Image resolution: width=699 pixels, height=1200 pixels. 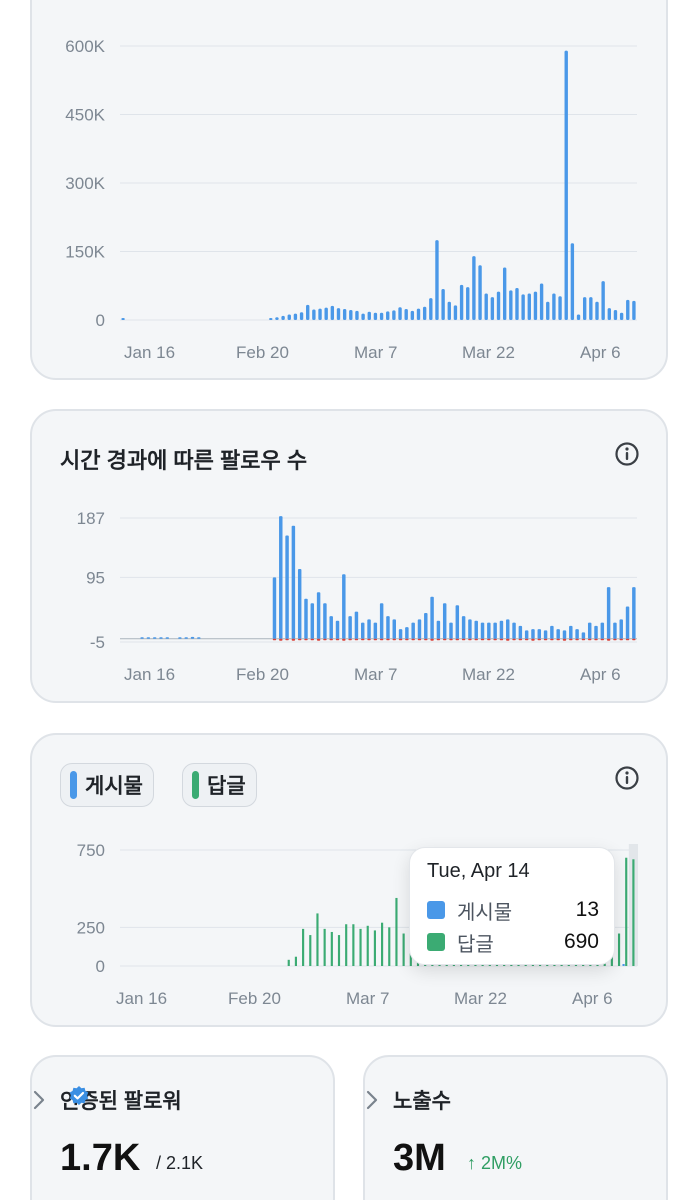 I want to click on followers-chart-title: 시간 경과에 따른 팔로우 수, so click(x=184, y=460).